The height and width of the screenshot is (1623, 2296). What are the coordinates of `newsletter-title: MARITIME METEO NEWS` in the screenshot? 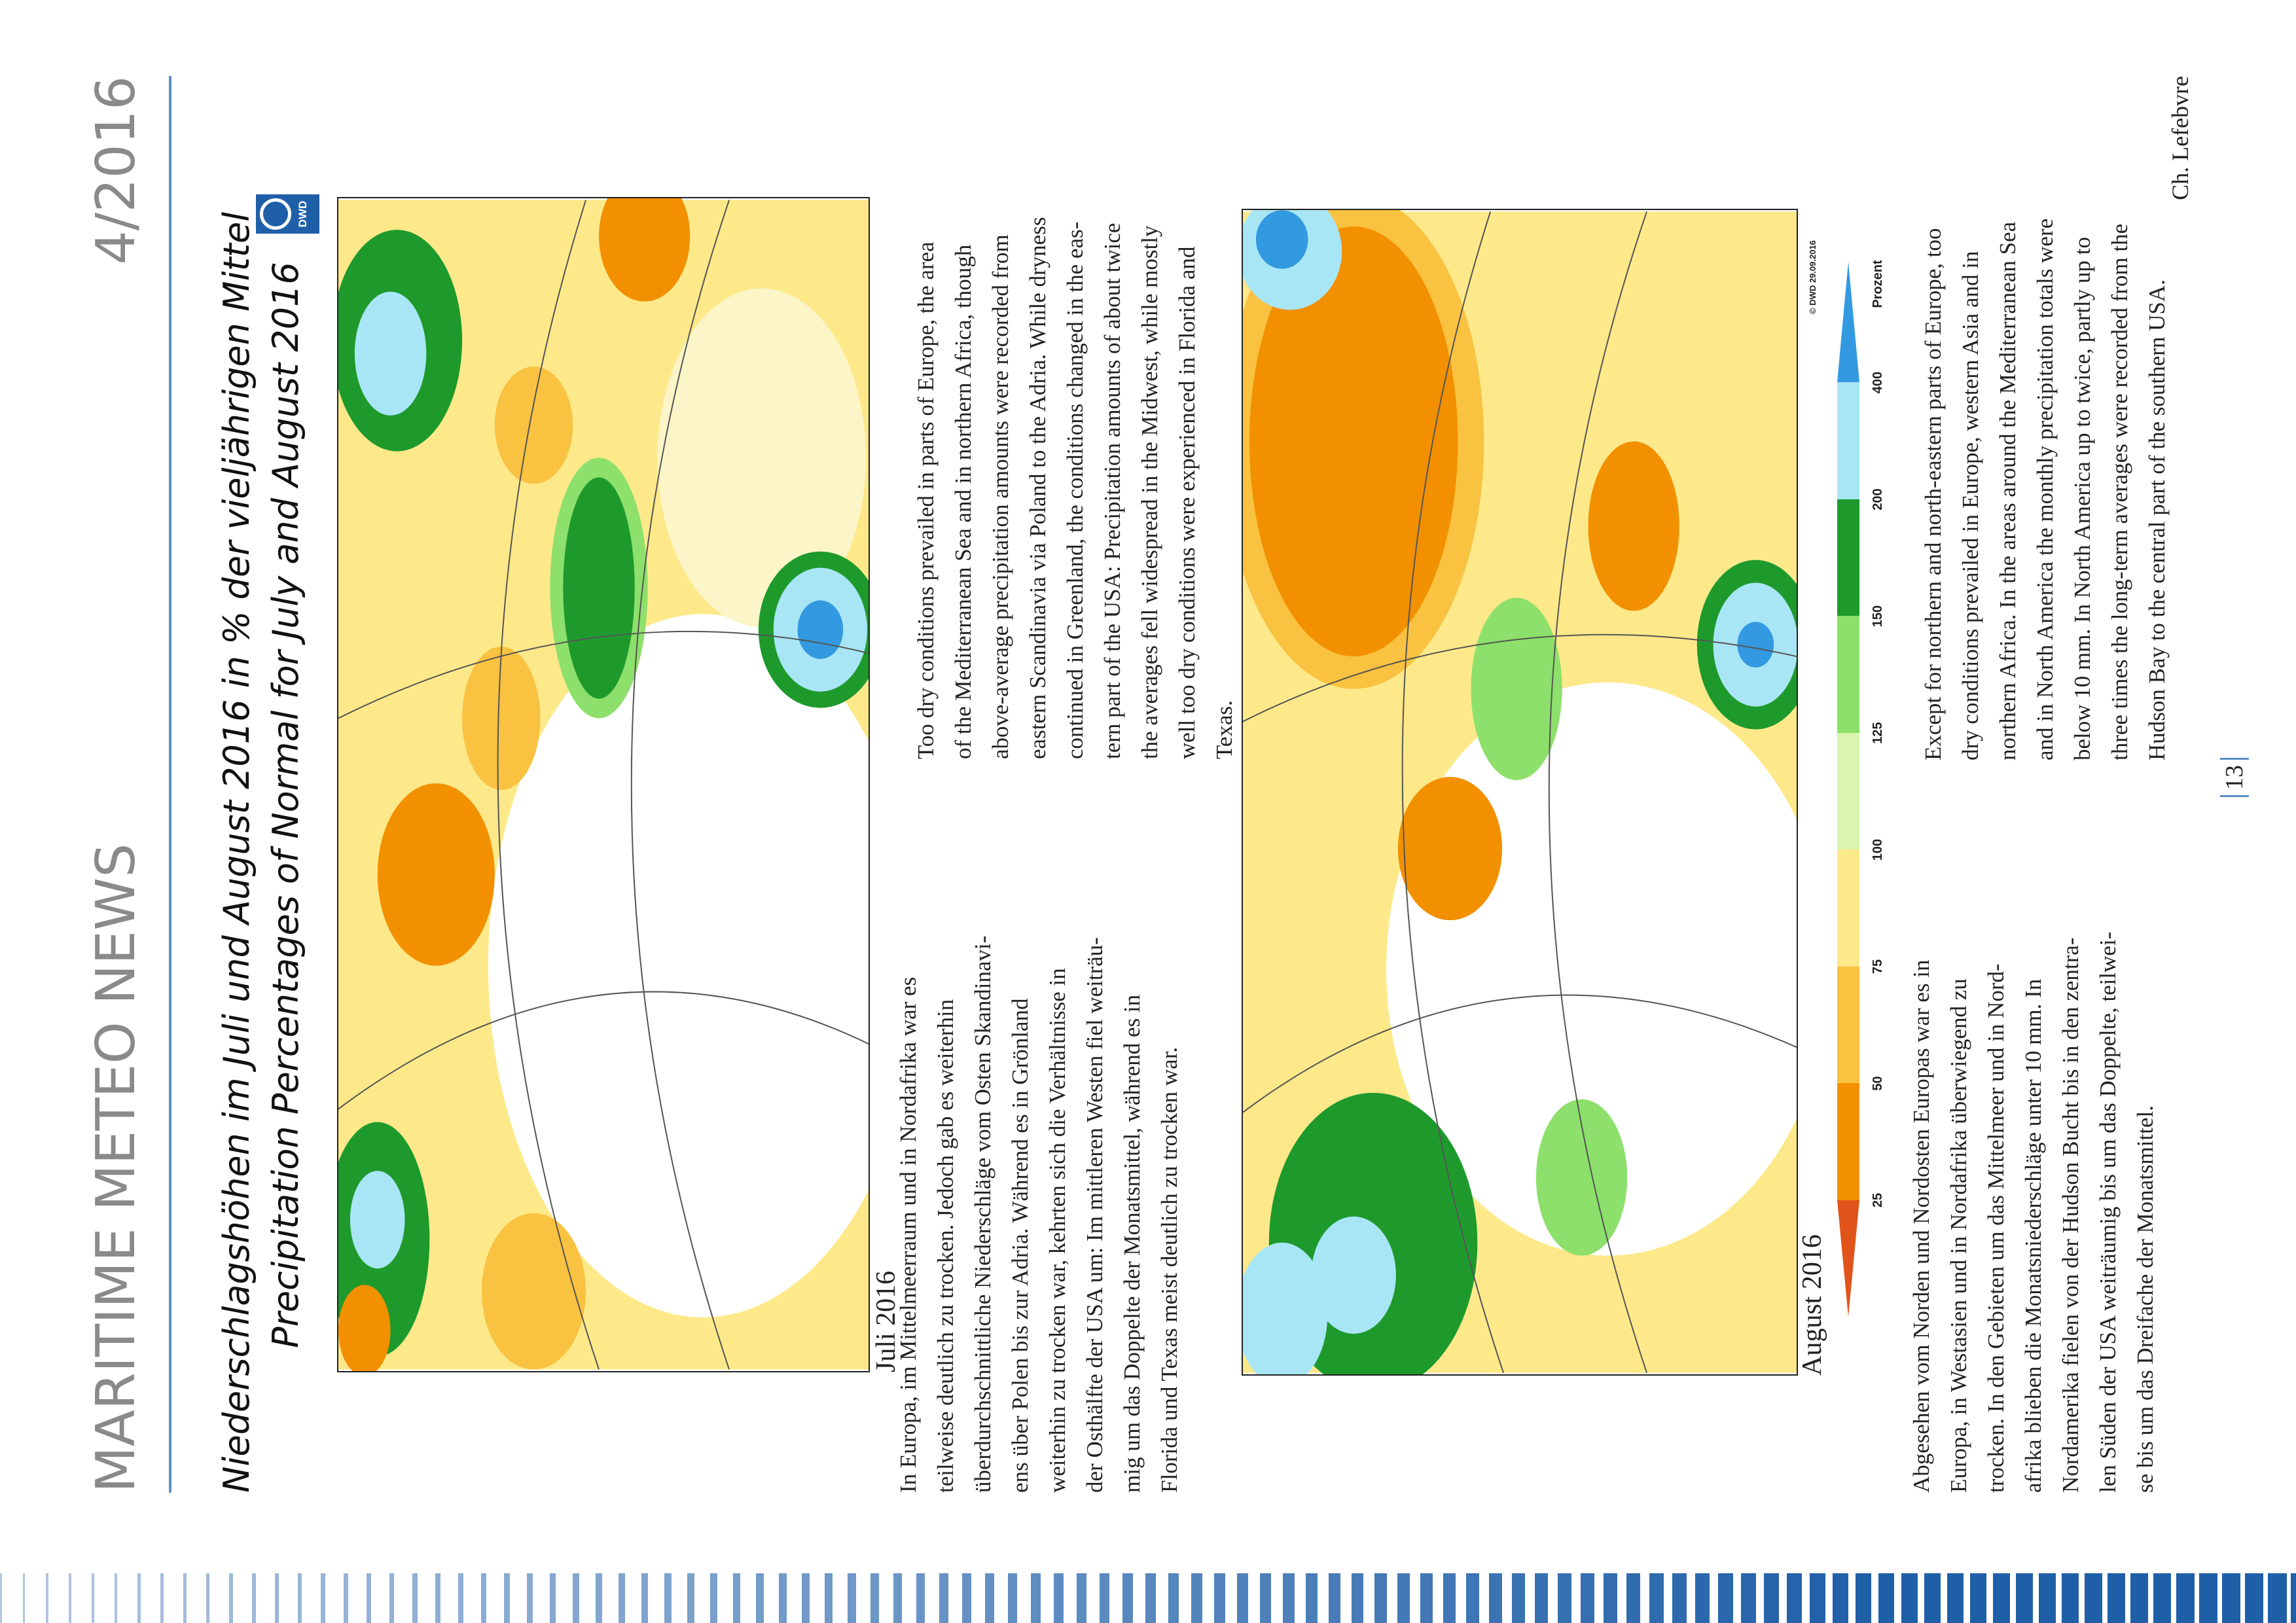 It's located at (116, 1168).